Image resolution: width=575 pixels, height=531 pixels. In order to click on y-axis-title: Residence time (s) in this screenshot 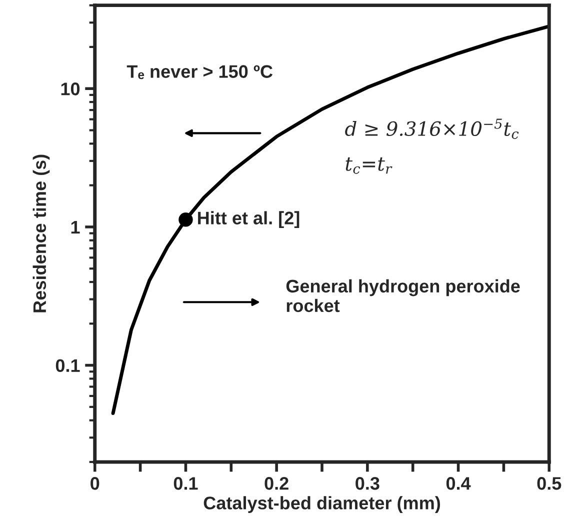, I will do `click(41, 233)`.